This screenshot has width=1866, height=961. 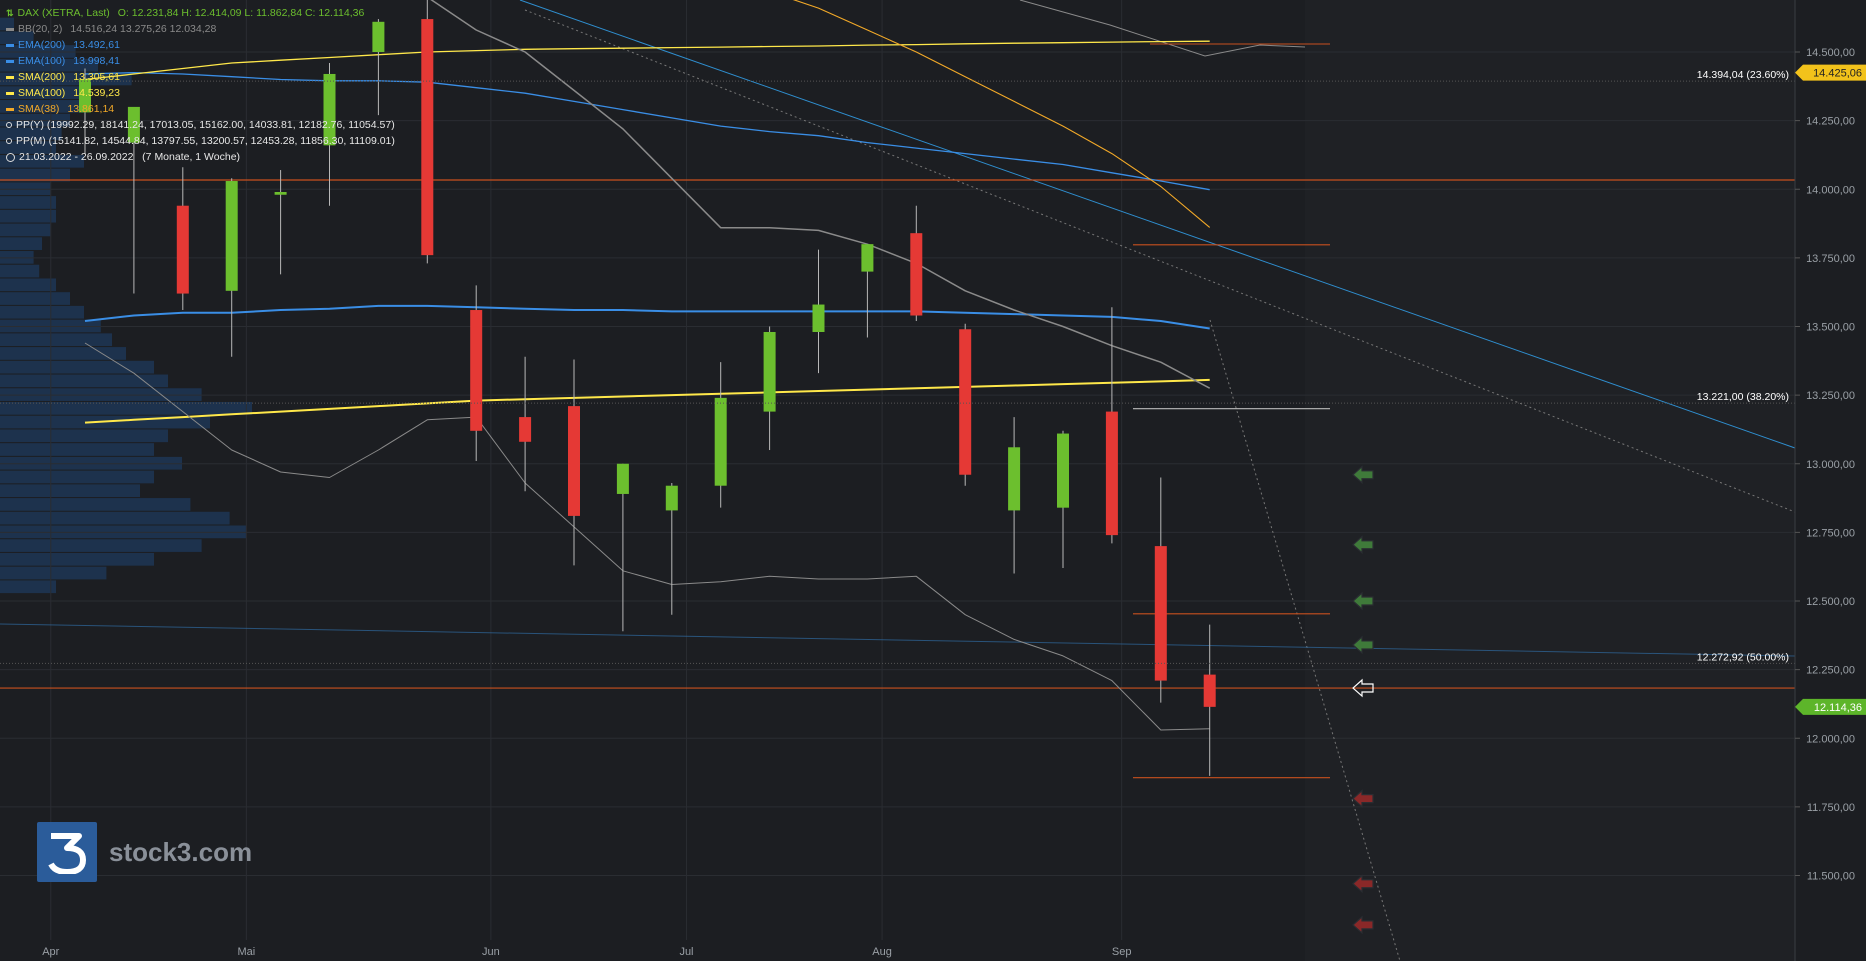 What do you see at coordinates (1830, 53) in the screenshot?
I see `y-tick-label: 14.500,00` at bounding box center [1830, 53].